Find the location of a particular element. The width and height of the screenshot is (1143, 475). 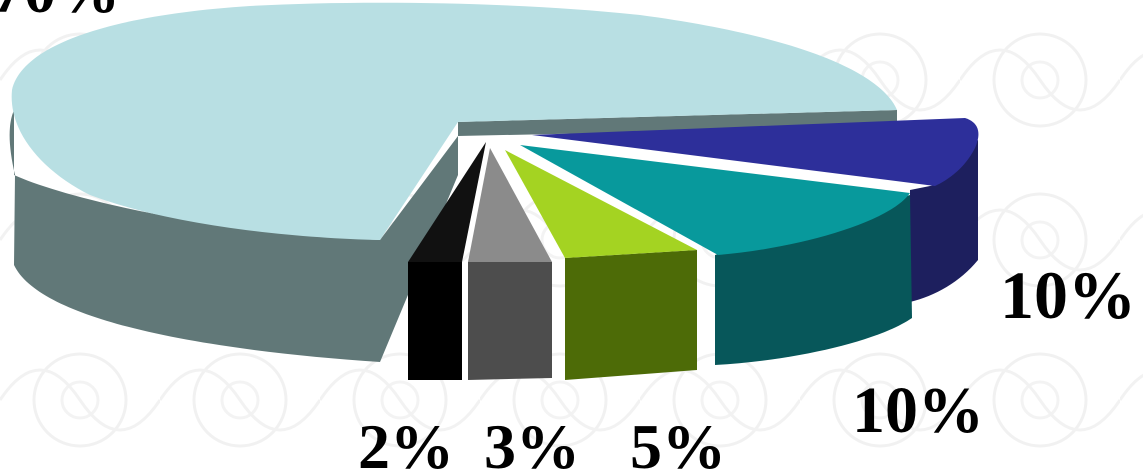

data-label-5: 5% is located at coordinates (678, 443).